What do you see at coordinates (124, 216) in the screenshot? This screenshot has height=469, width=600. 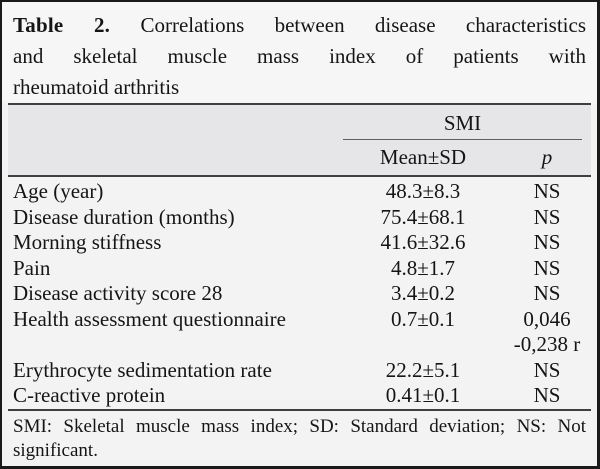 I see `row-label: Disease duration (months)` at bounding box center [124, 216].